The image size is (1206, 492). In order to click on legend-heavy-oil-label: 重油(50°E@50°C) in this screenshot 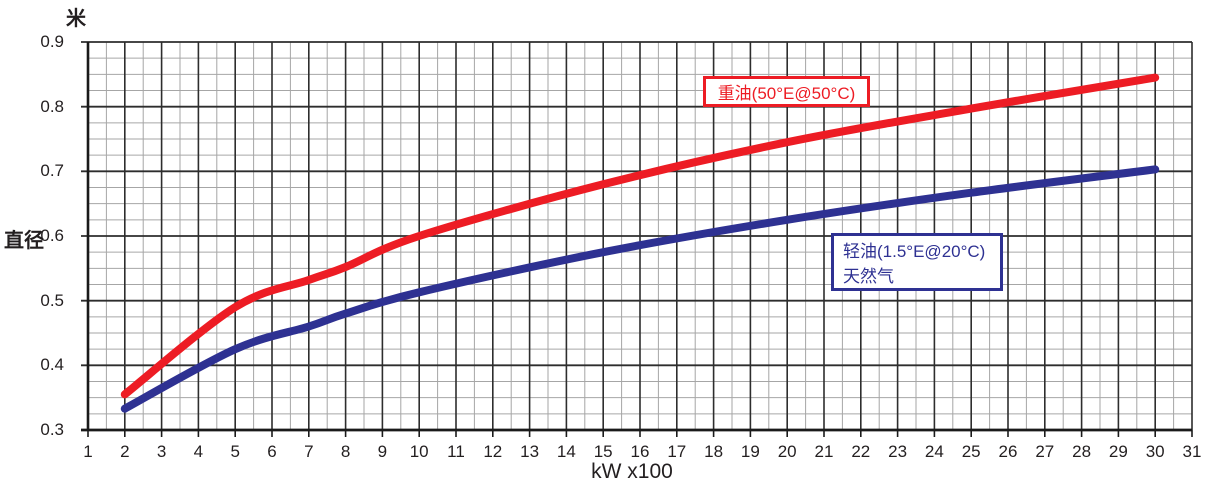, I will do `click(786, 93)`.